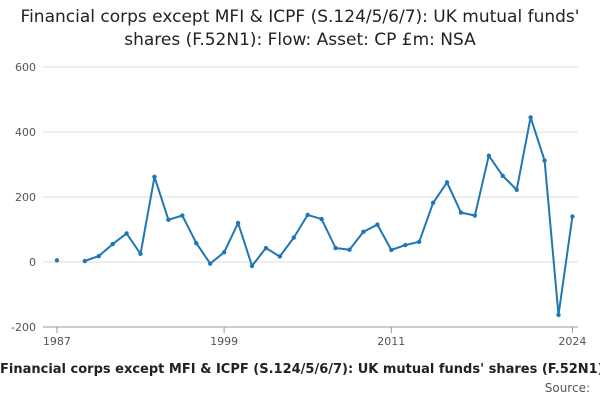  Describe the element at coordinates (112, 244) in the screenshot. I see `data-point-1991` at that location.